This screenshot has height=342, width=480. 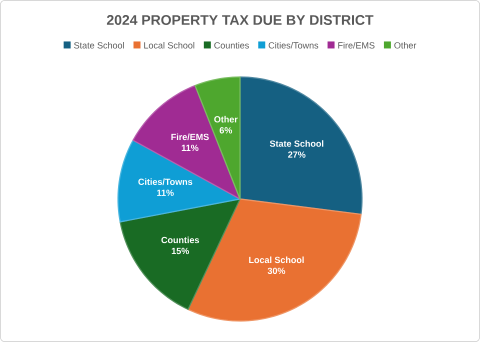 What do you see at coordinates (180, 240) in the screenshot?
I see `slice-label: Counties` at bounding box center [180, 240].